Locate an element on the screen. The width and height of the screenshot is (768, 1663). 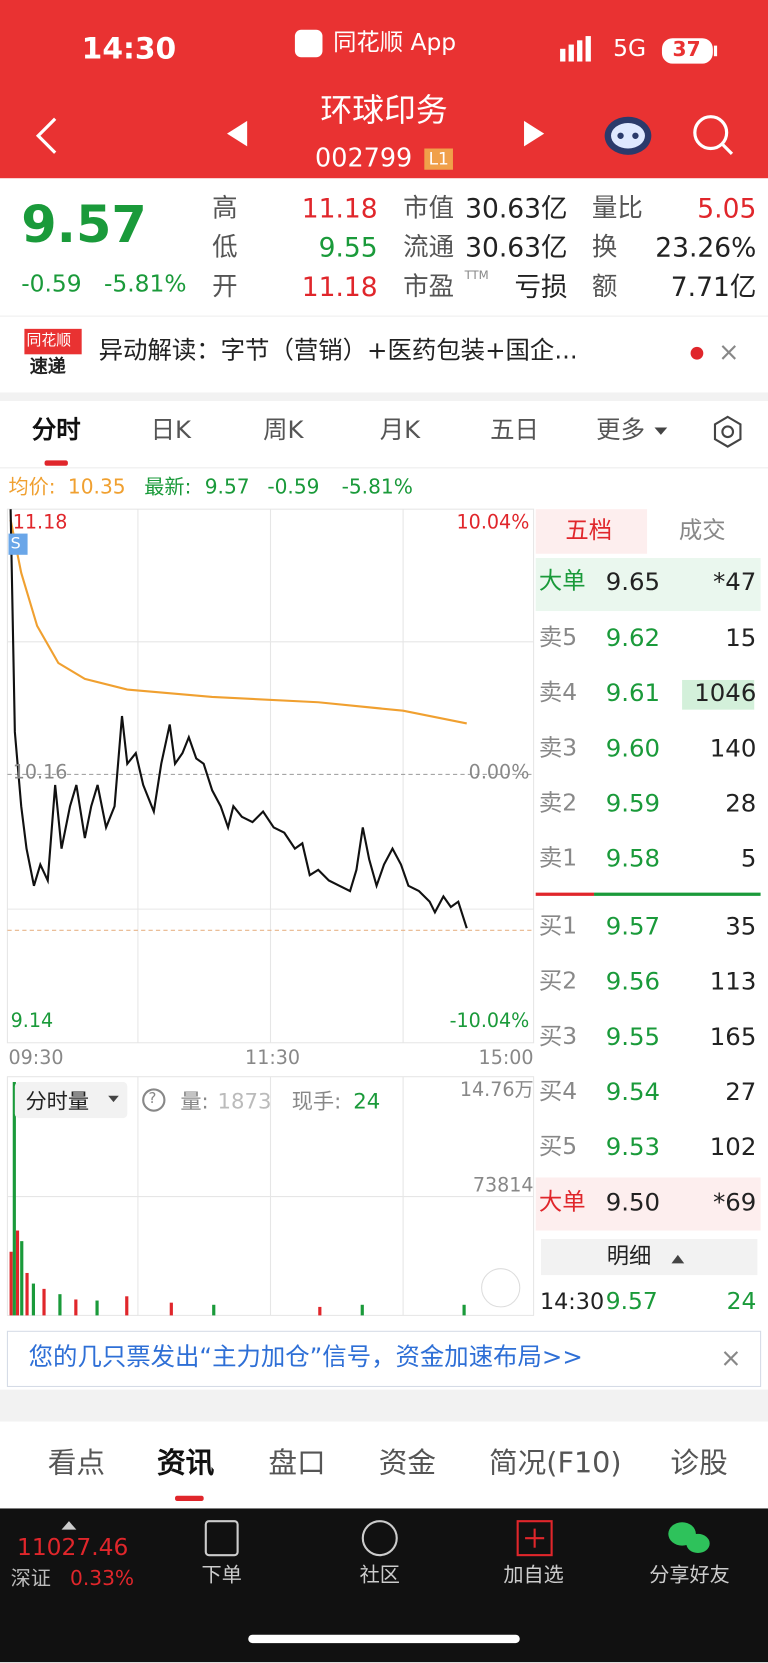
stock-code: 002799 is located at coordinates (364, 158).